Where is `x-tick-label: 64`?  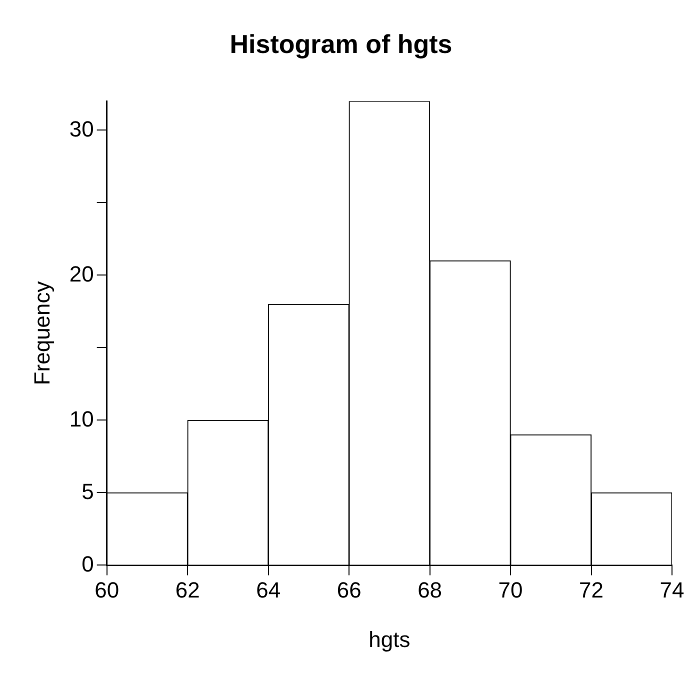
x-tick-label: 64 is located at coordinates (268, 589).